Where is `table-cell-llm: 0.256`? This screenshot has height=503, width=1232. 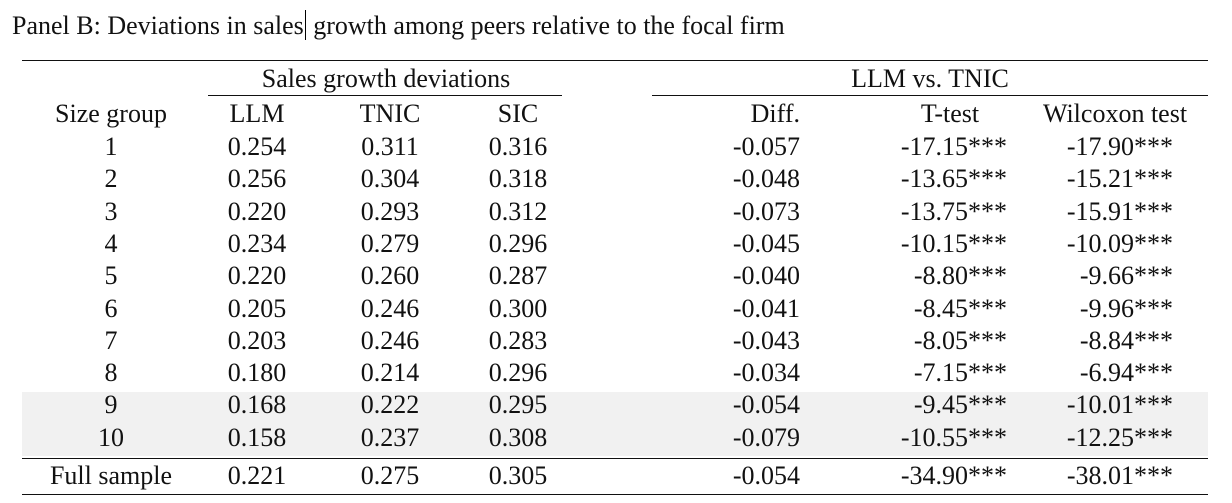 table-cell-llm: 0.256 is located at coordinates (257, 178).